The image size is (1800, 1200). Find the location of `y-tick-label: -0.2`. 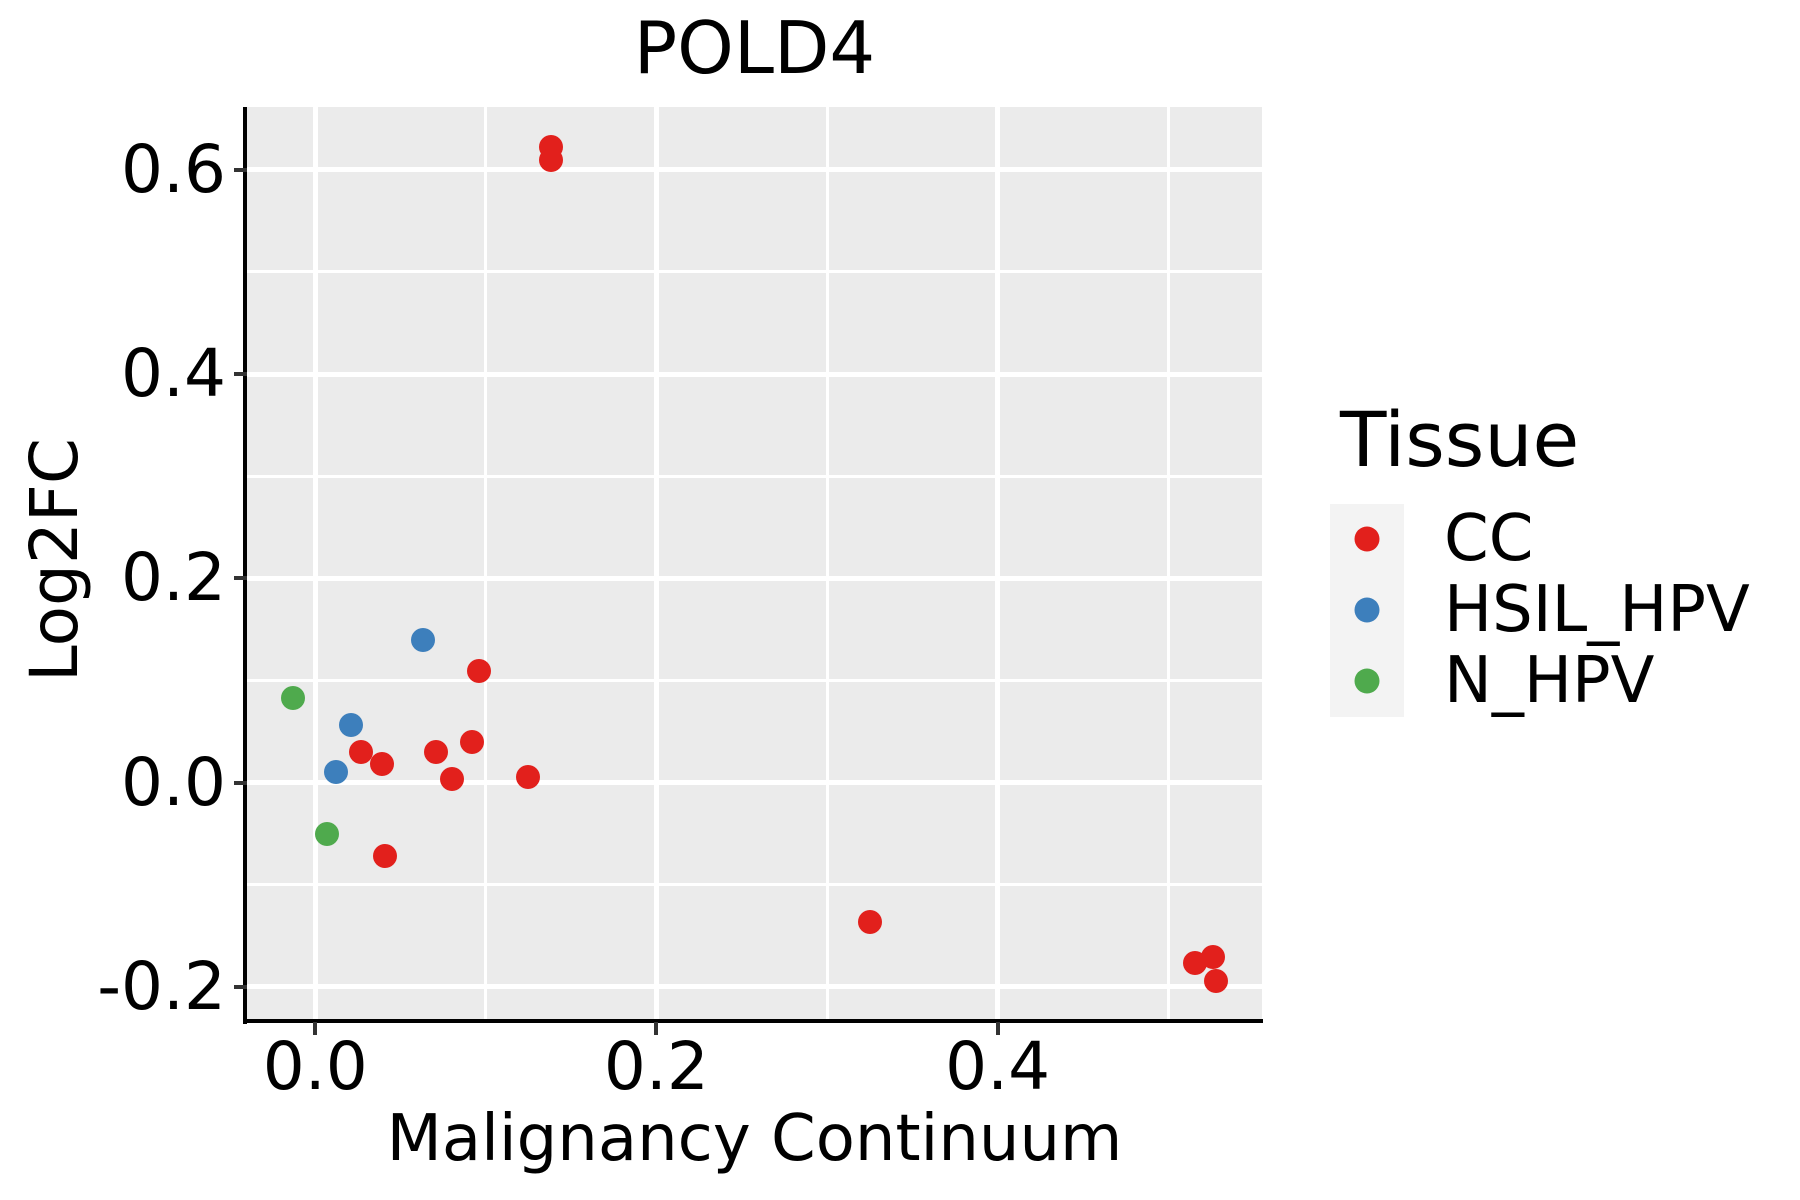

y-tick-label: -0.2 is located at coordinates (161, 986).